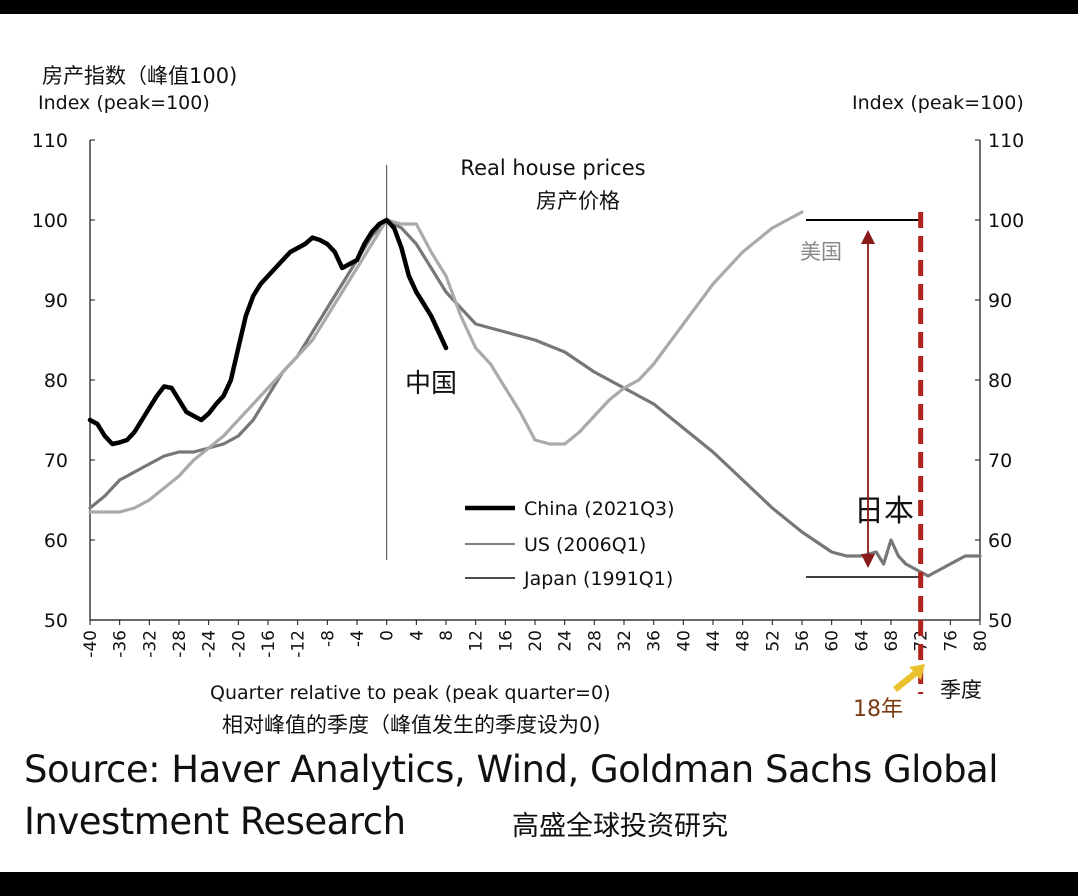 The width and height of the screenshot is (1078, 896). I want to click on legend: China (2021Q3) US (2006Q1) Japan (1991Q1), so click(570, 544).